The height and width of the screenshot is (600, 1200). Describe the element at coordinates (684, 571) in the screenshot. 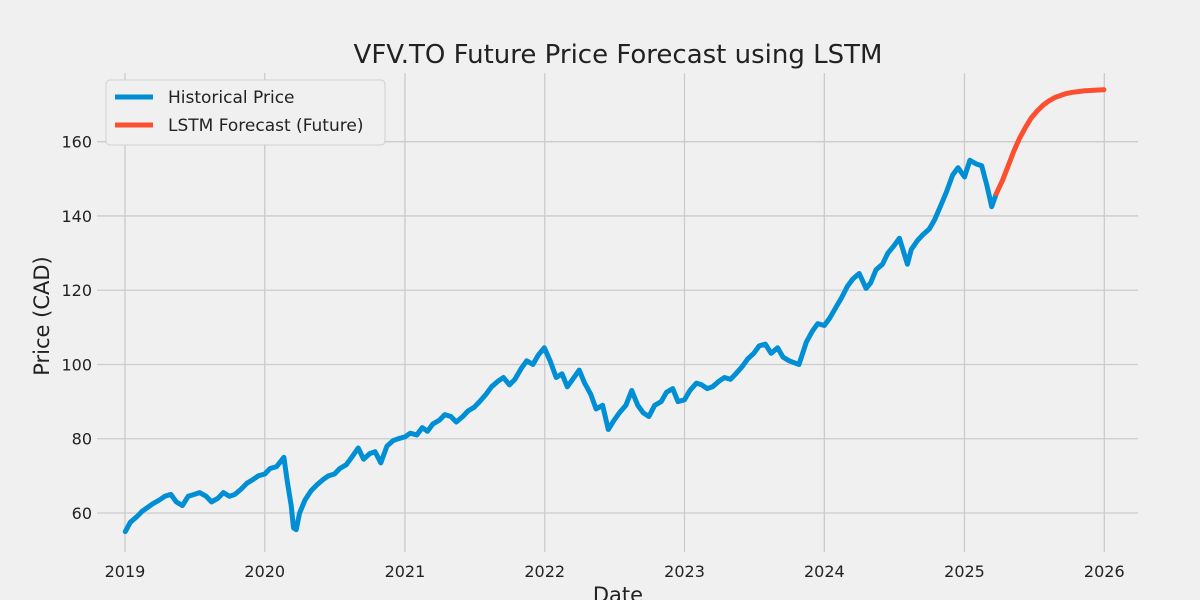

I see `x-tick-2023: 2023` at that location.